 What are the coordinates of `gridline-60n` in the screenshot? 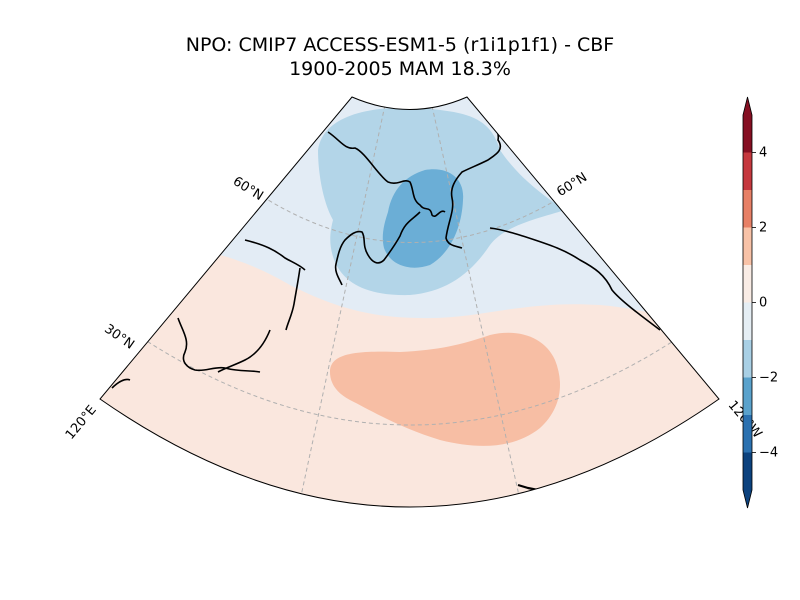 It's located at (412, 213).